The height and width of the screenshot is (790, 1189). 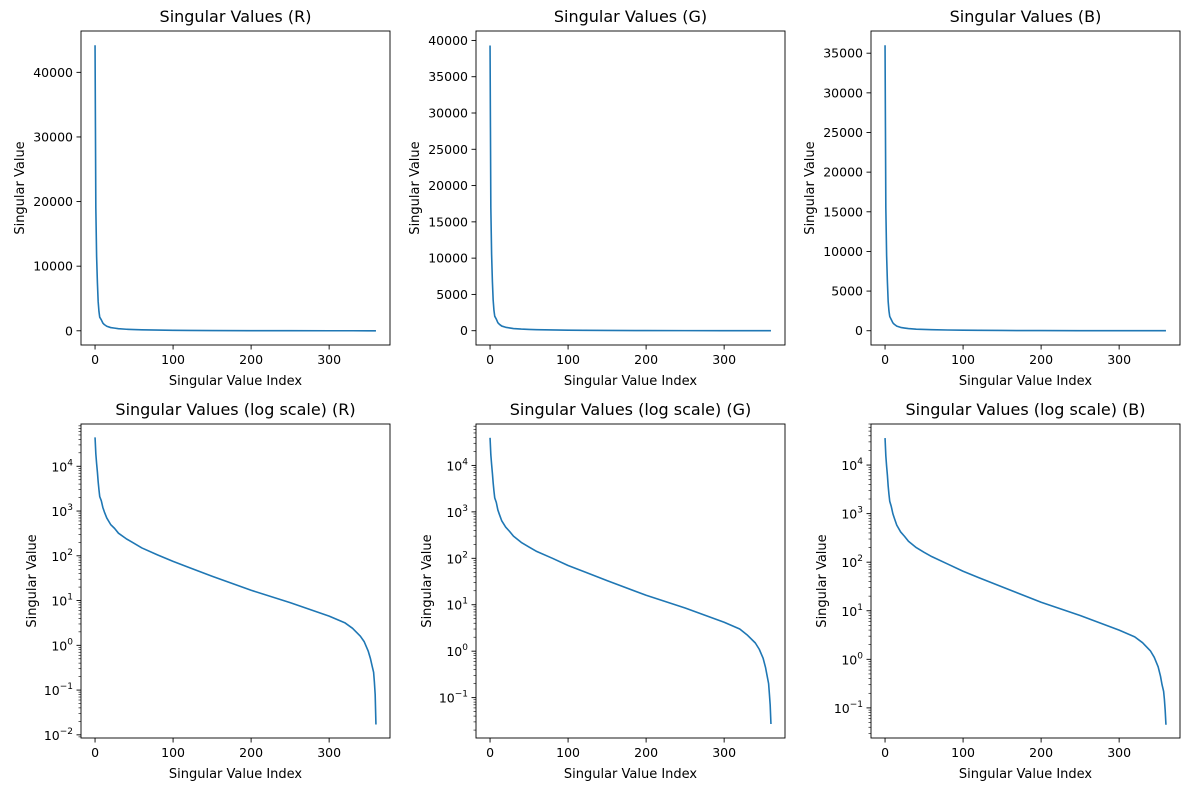 What do you see at coordinates (58, 735) in the screenshot?
I see `y-tick-label: 10⁻²` at bounding box center [58, 735].